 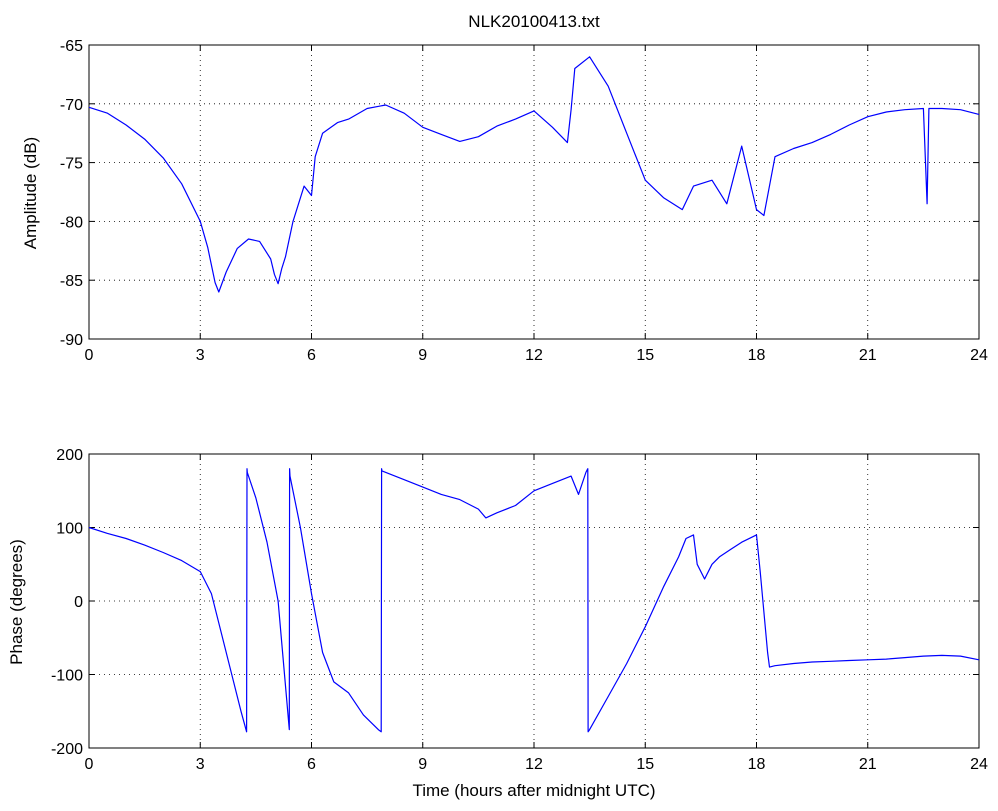 What do you see at coordinates (534, 21) in the screenshot?
I see `chart-title: NLK20100413.txt` at bounding box center [534, 21].